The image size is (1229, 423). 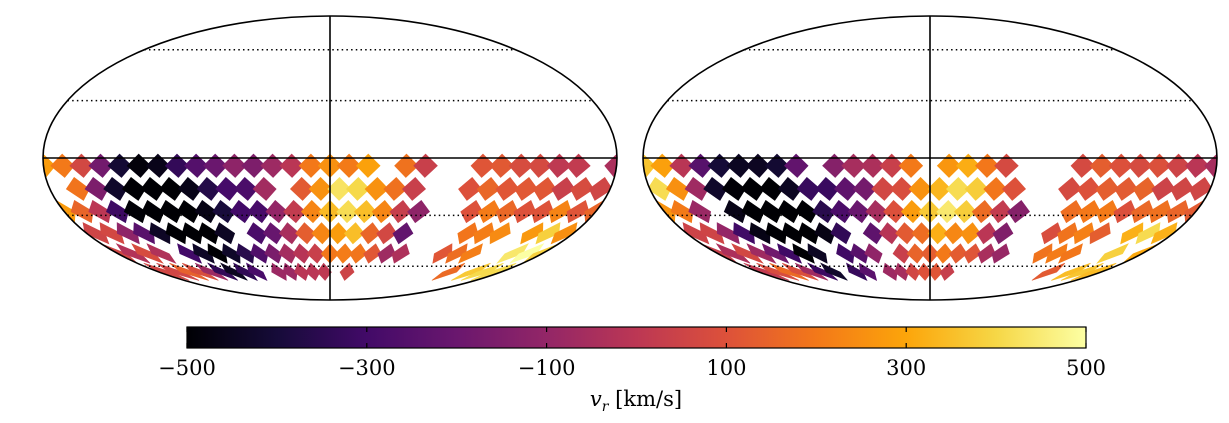 I want to click on colorbar-gradient, so click(x=636, y=337).